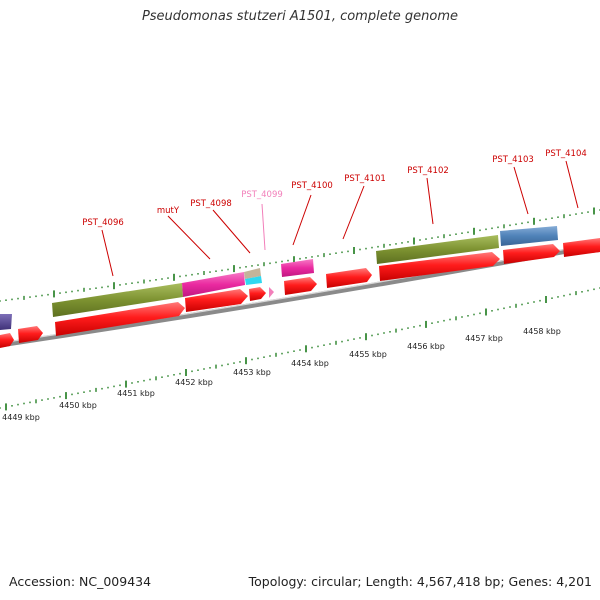 The height and width of the screenshot is (600, 600). I want to click on gene-label: PST_4102, so click(428, 171).